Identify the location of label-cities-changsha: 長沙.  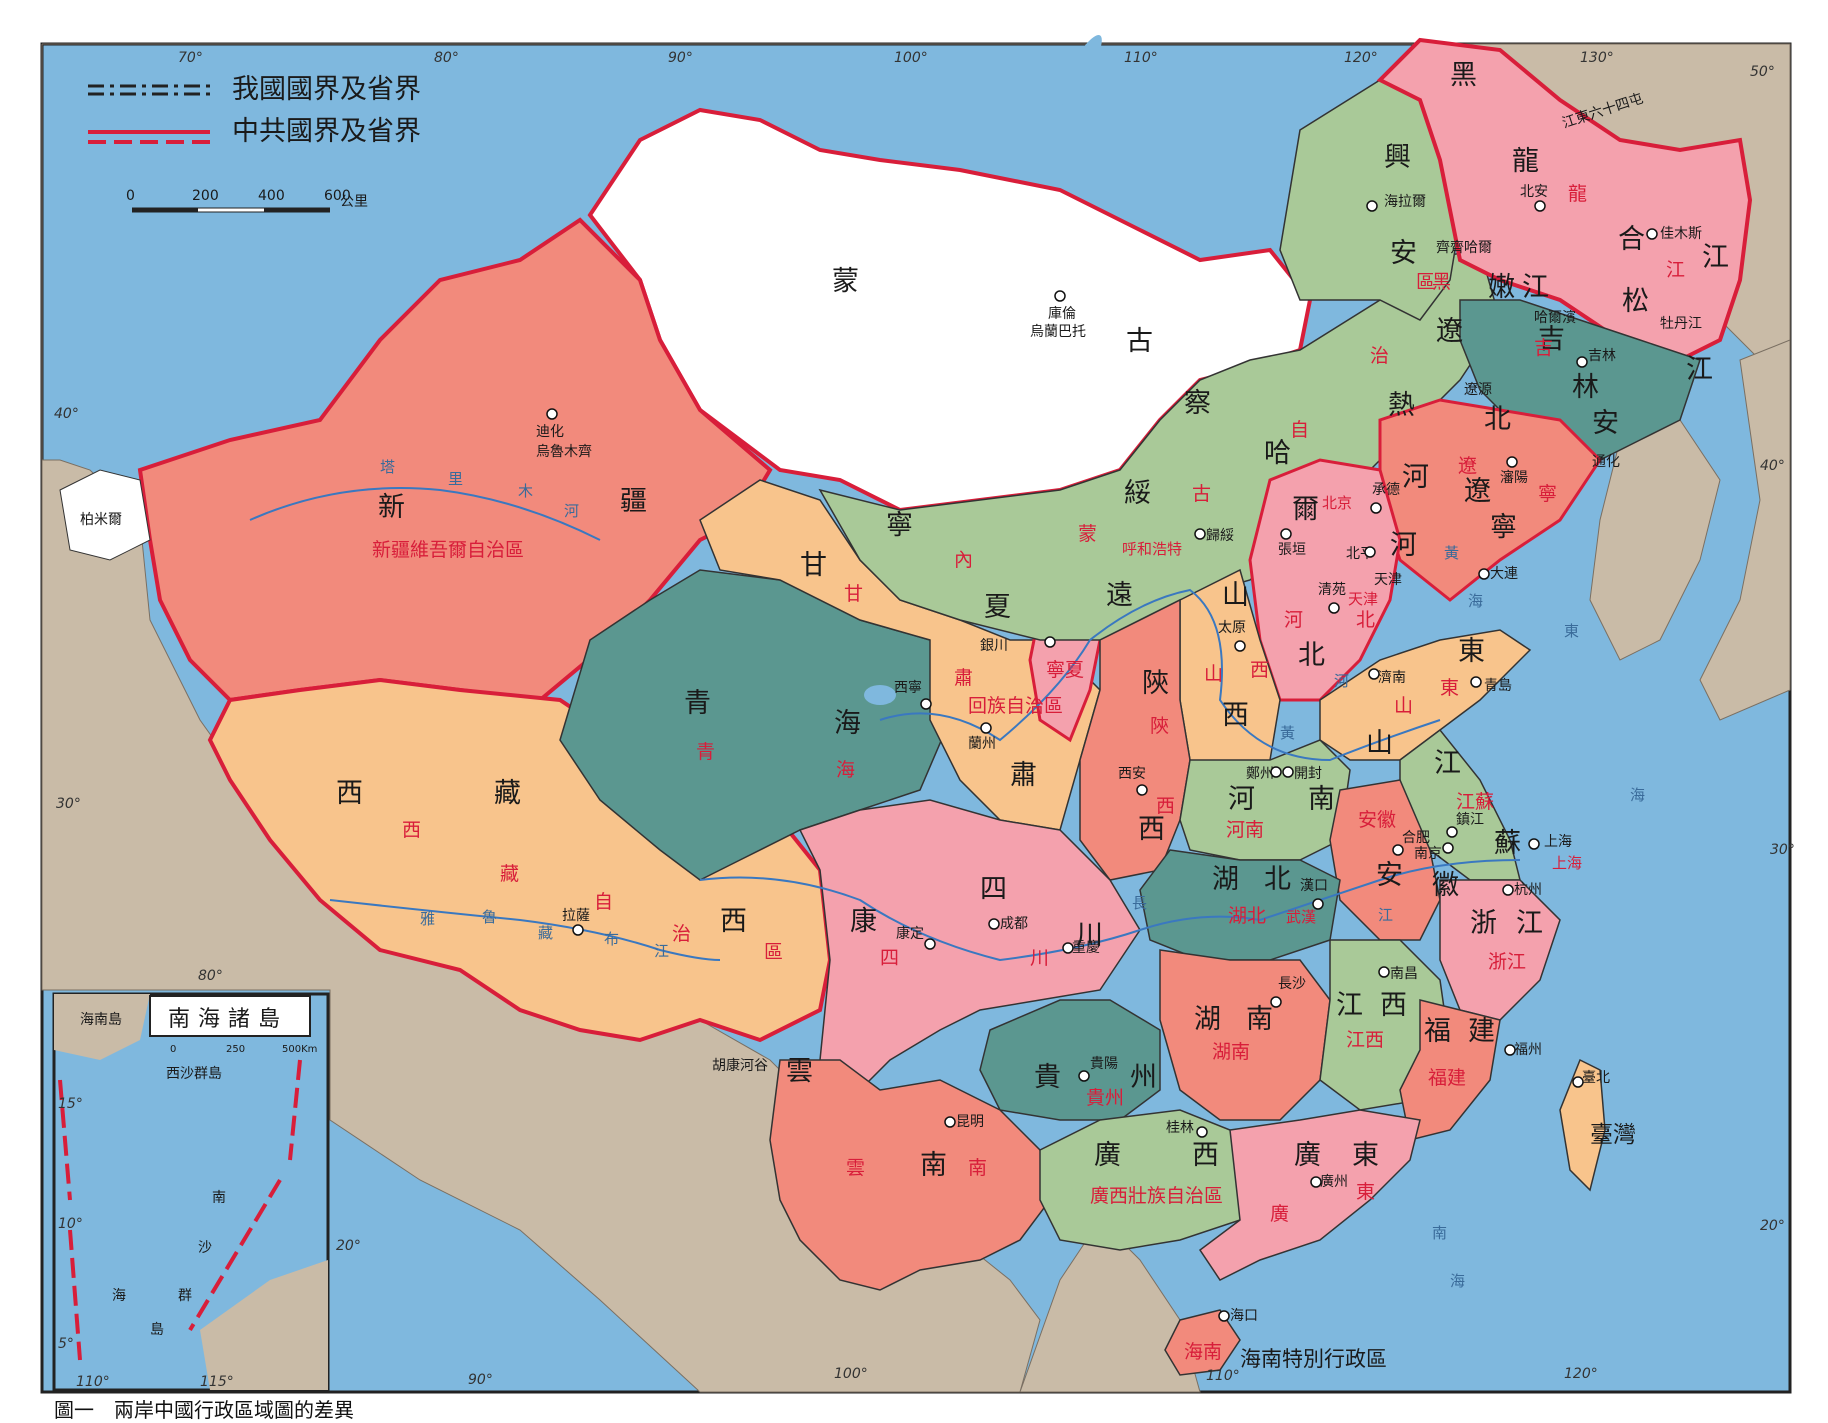
(1292, 984).